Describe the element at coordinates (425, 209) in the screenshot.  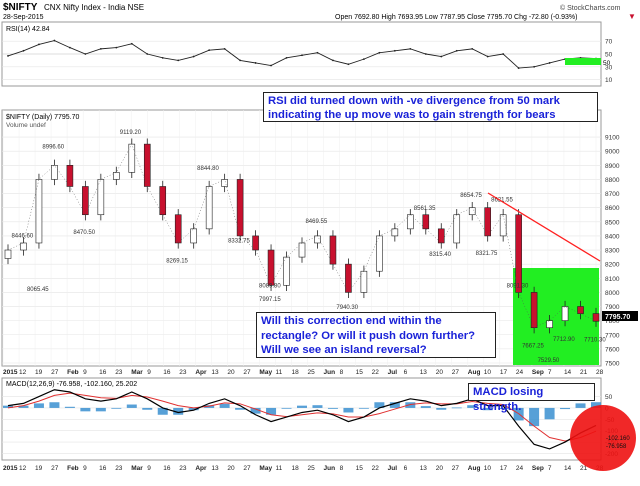
I see `price-point-label: 8561.35` at that location.